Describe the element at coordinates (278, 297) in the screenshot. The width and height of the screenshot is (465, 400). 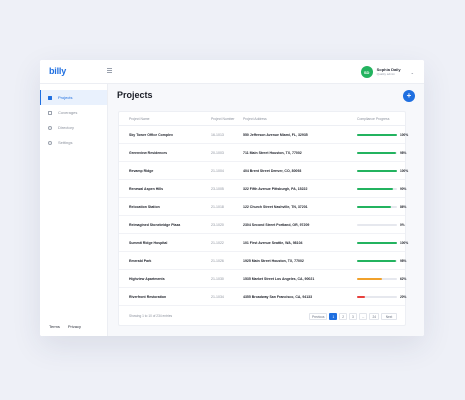
I see `project-address: 4355 Broadway San Francisco, CA, 94133` at that location.